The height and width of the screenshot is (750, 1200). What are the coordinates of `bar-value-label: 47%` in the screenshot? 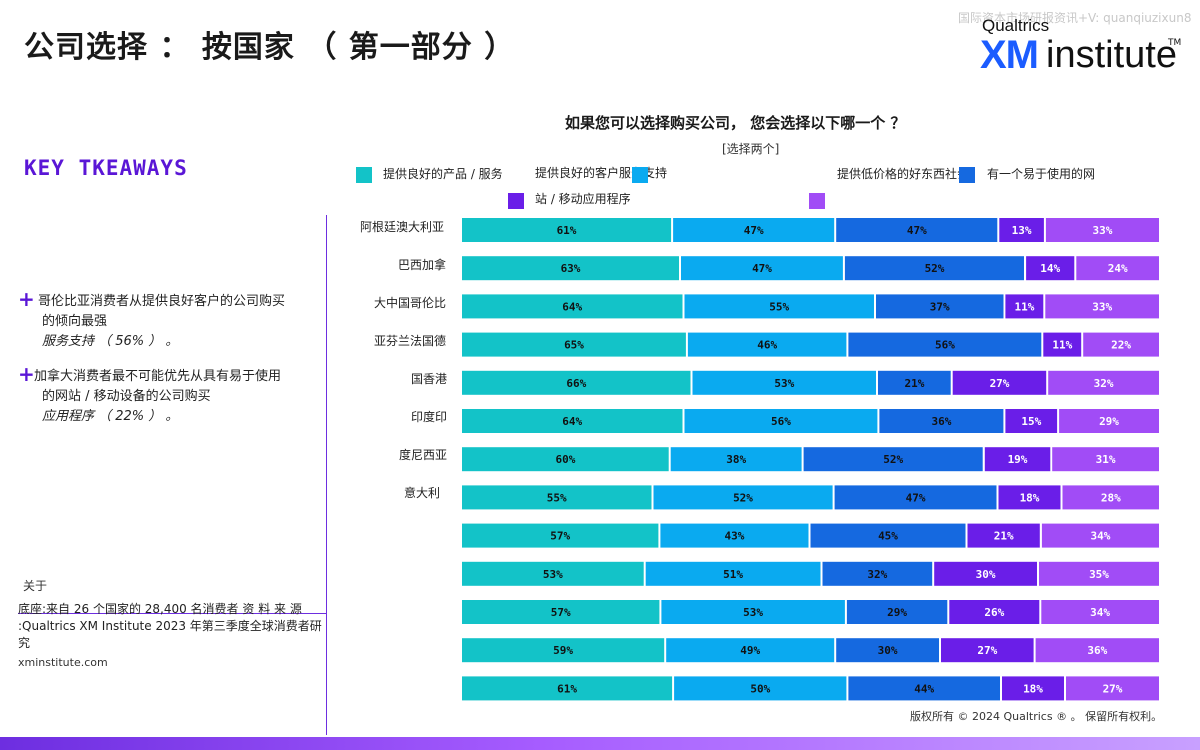 It's located at (916, 497).